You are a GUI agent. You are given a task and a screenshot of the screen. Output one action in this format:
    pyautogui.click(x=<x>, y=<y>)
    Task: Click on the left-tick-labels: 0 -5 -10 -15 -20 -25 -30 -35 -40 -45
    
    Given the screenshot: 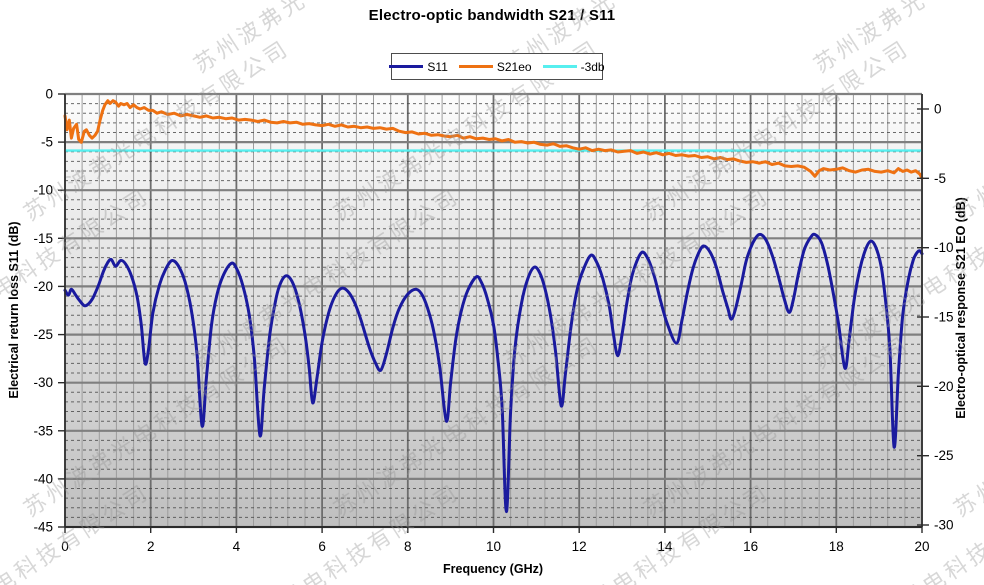 What is the action you would take?
    pyautogui.click(x=49, y=311)
    